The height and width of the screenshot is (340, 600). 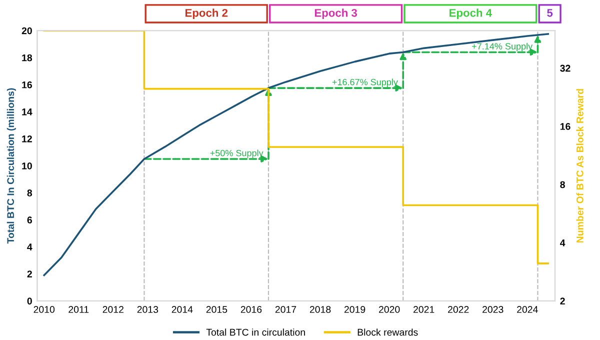 I want to click on x-tick-label: 2010, so click(x=44, y=309).